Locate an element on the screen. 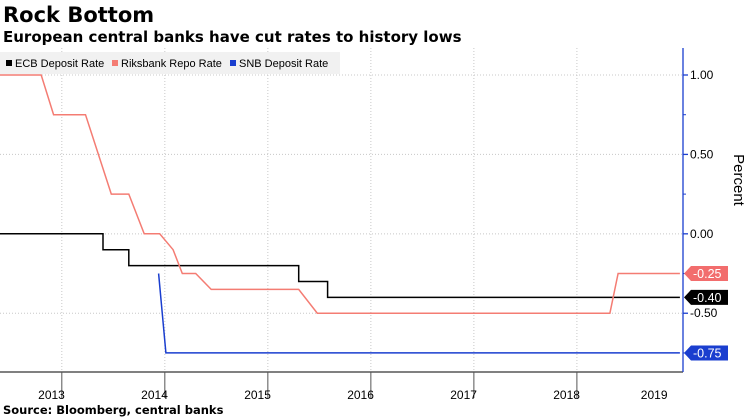  x-tick-label: 2015 is located at coordinates (257, 395).